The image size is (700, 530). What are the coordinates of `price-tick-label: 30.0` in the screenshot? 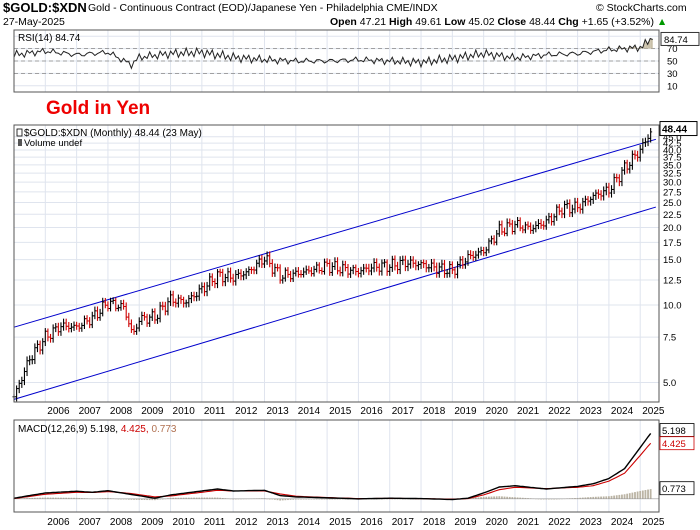 It's located at (672, 183).